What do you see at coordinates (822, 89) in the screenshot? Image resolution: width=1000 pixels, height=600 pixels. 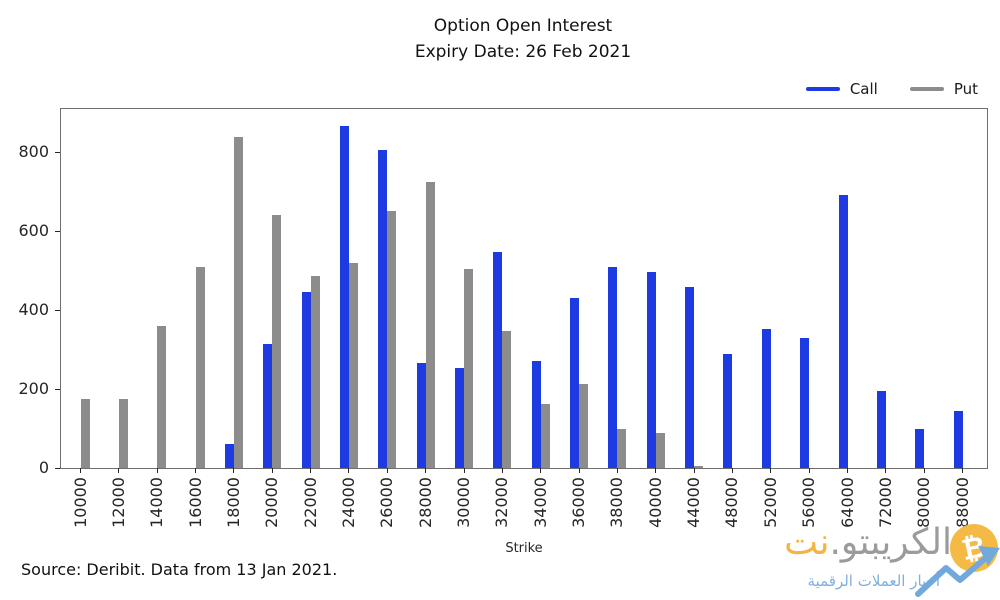 I see `call-swatch` at bounding box center [822, 89].